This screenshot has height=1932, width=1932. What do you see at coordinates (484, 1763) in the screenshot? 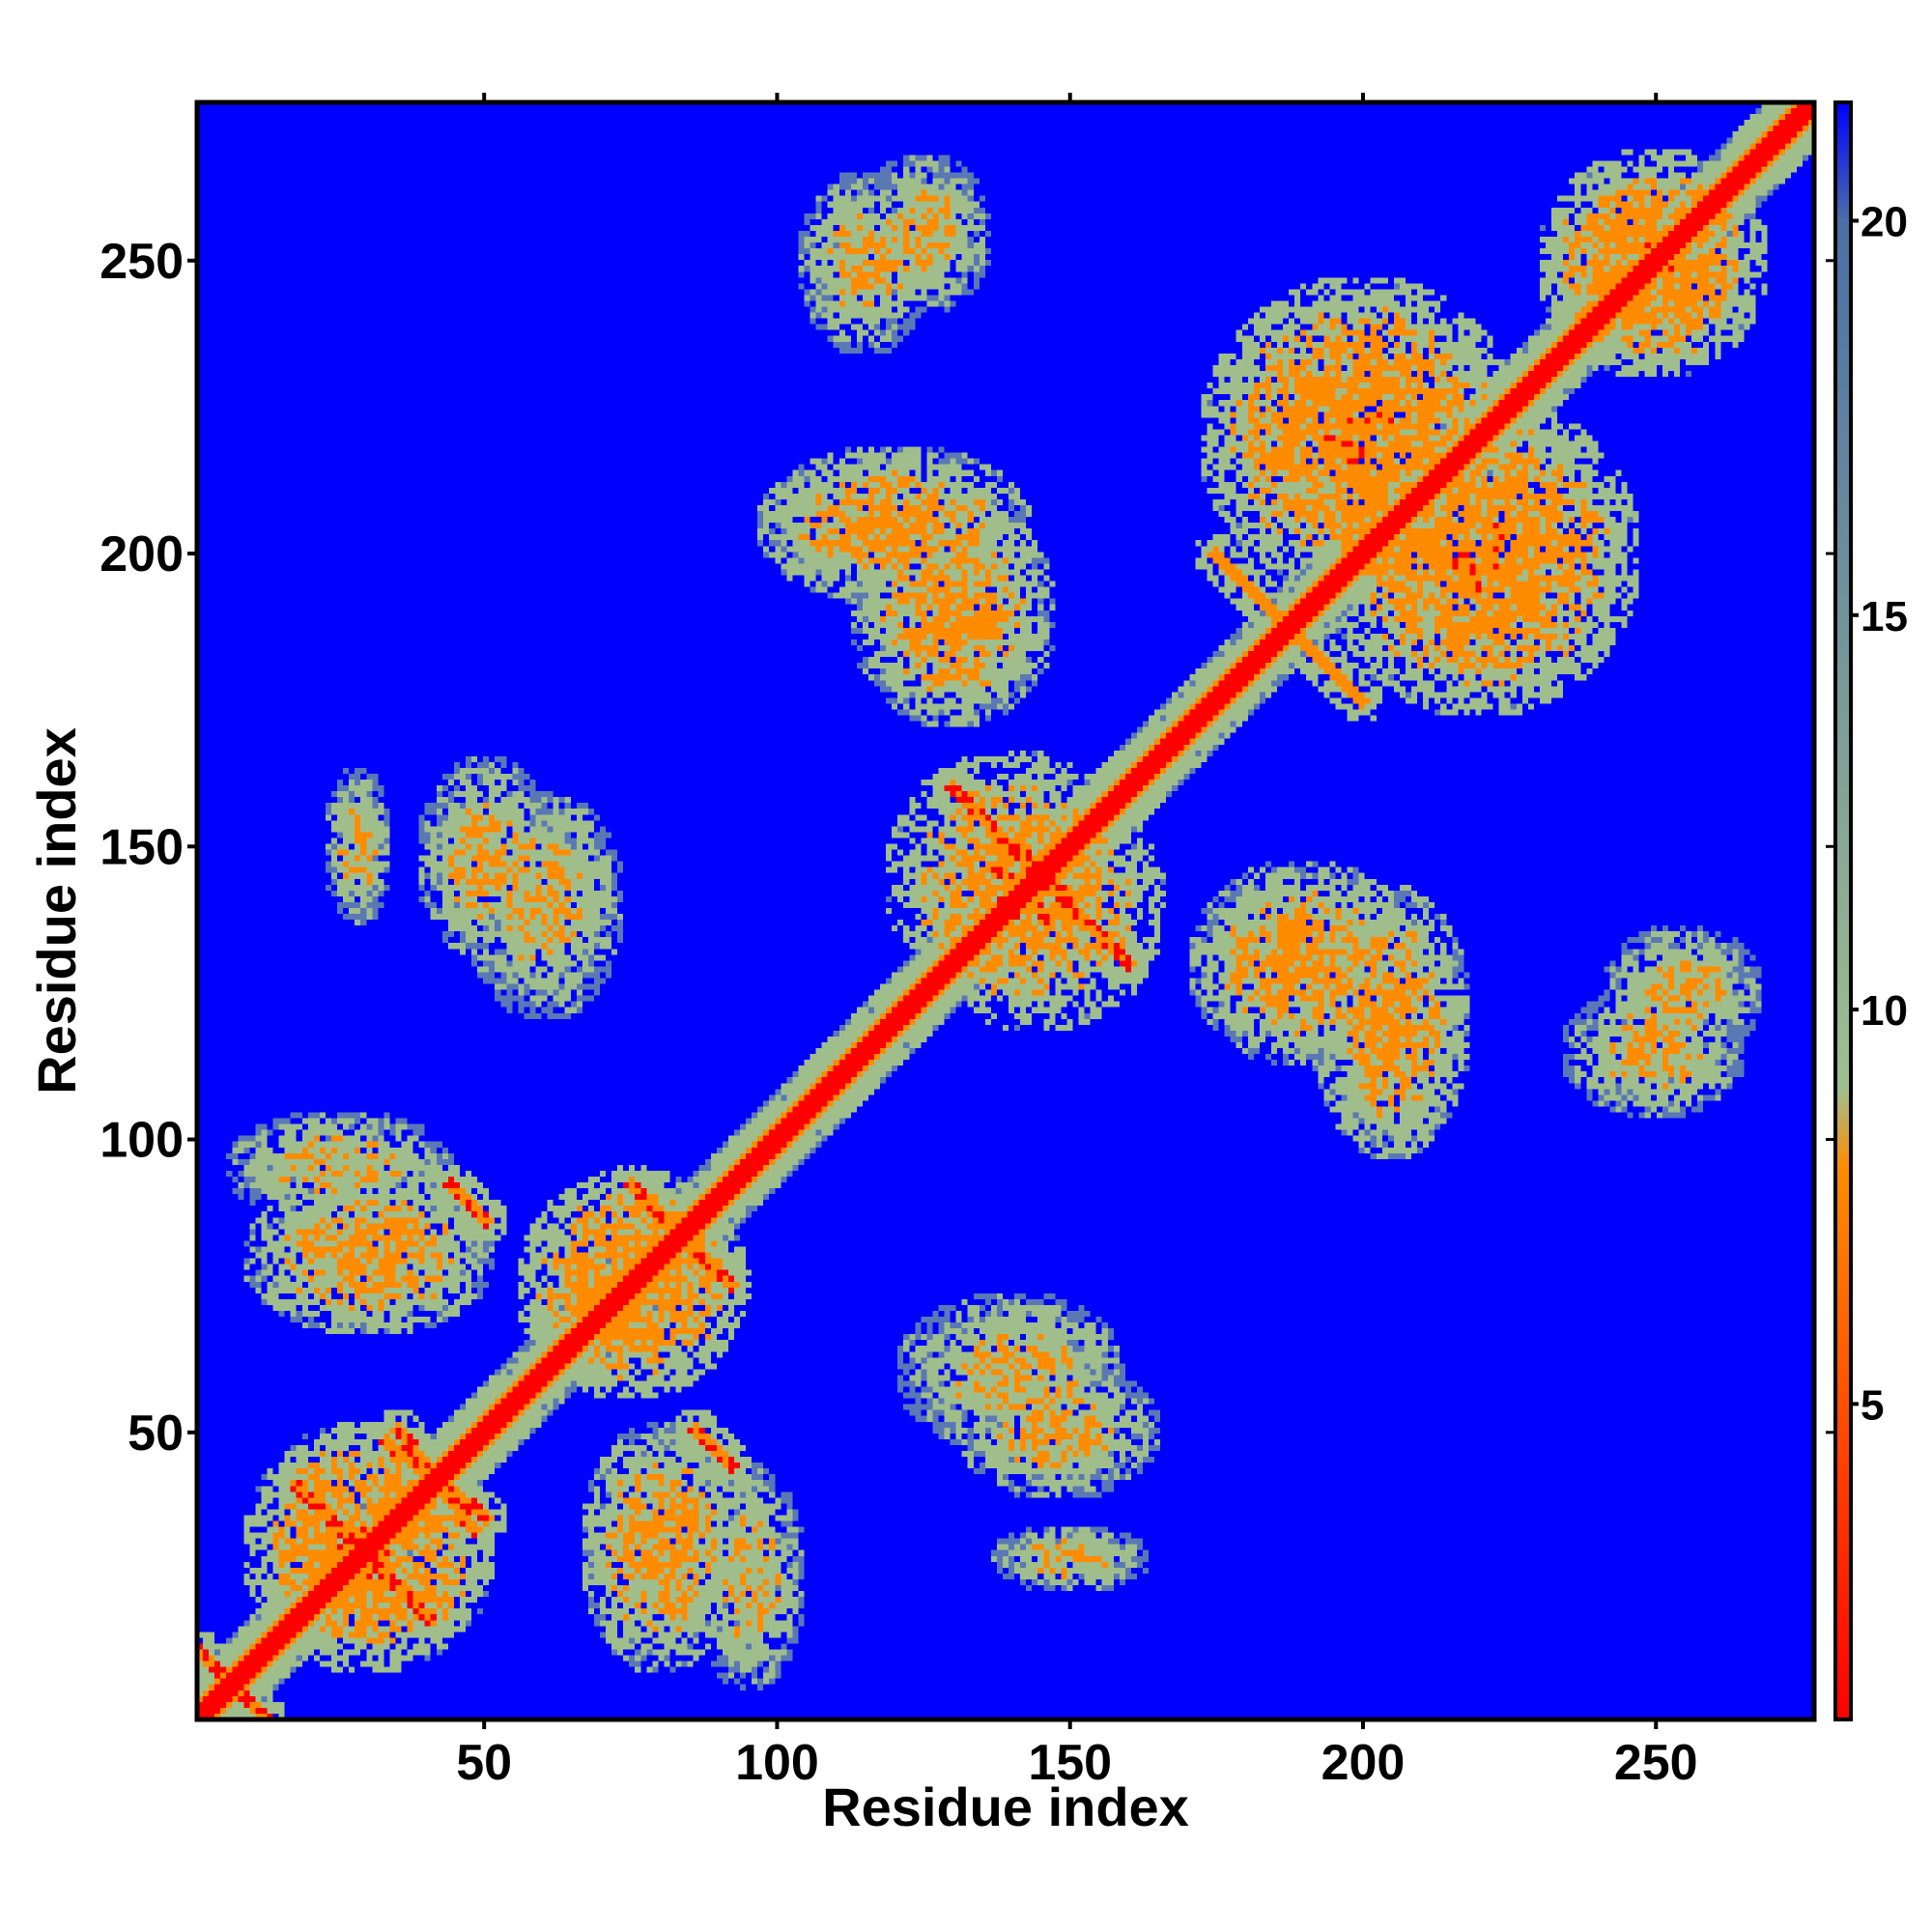
I see `x-tick-label: 50` at bounding box center [484, 1763].